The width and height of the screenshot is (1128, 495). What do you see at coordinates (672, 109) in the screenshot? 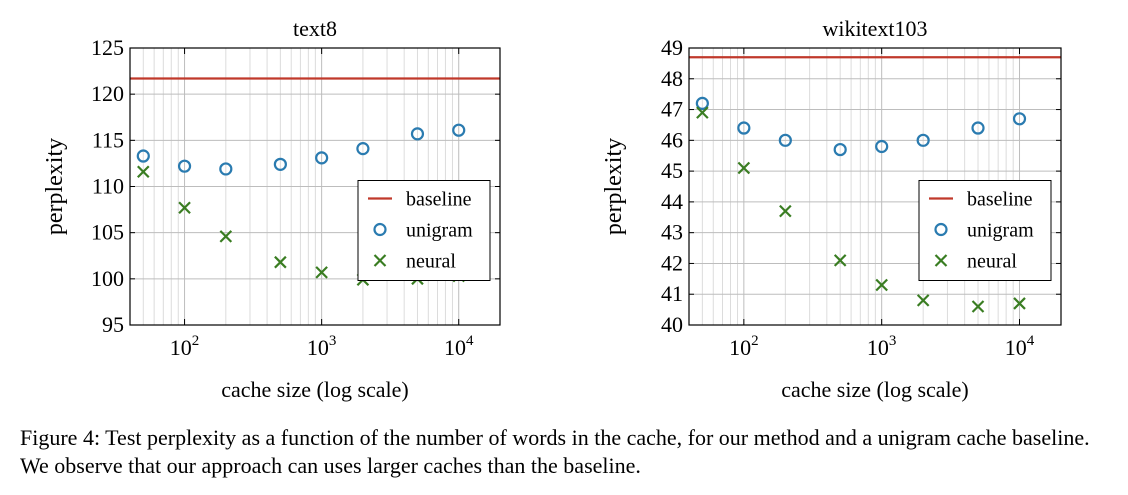
I see `y-tick-label: 47` at bounding box center [672, 109].